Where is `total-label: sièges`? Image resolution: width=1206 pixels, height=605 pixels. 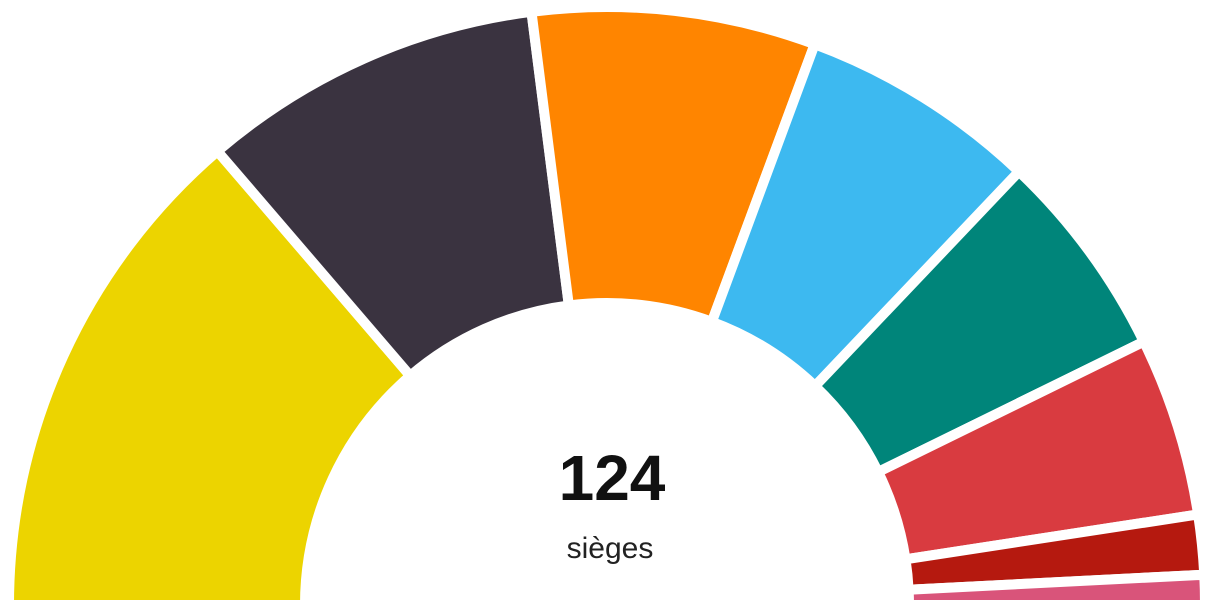
total-label: sièges is located at coordinates (610, 548).